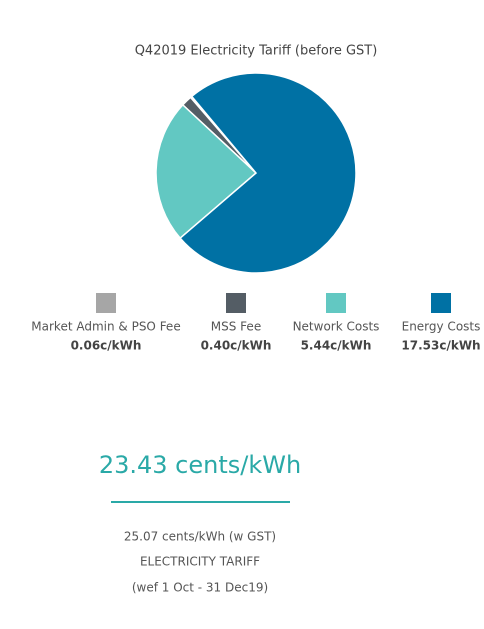 This screenshot has height=629, width=484. Describe the element at coordinates (236, 327) in the screenshot. I see `legend-label: MSS Fee` at that location.